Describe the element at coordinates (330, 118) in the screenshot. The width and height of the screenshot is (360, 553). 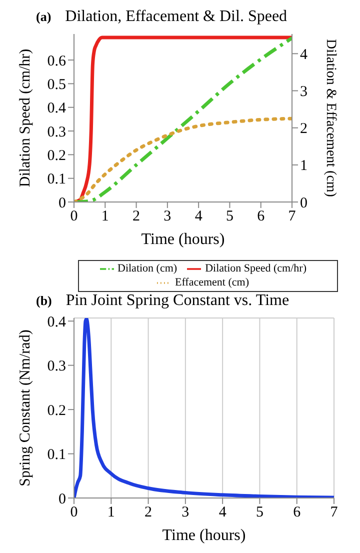
I see `y2-axis-title: Dilation & Effacement (cm)` at that location.